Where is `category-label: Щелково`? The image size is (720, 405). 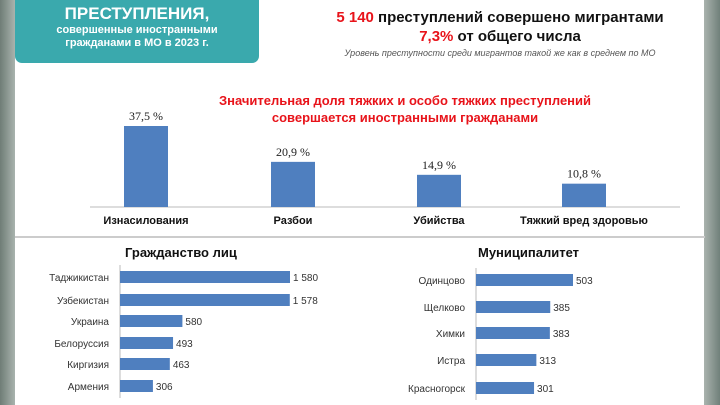
category-label: Щелково is located at coordinates (445, 308).